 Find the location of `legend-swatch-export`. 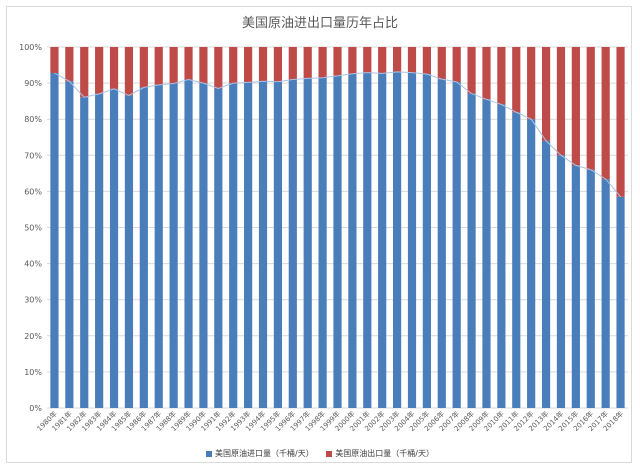

legend-swatch-export is located at coordinates (329, 453).